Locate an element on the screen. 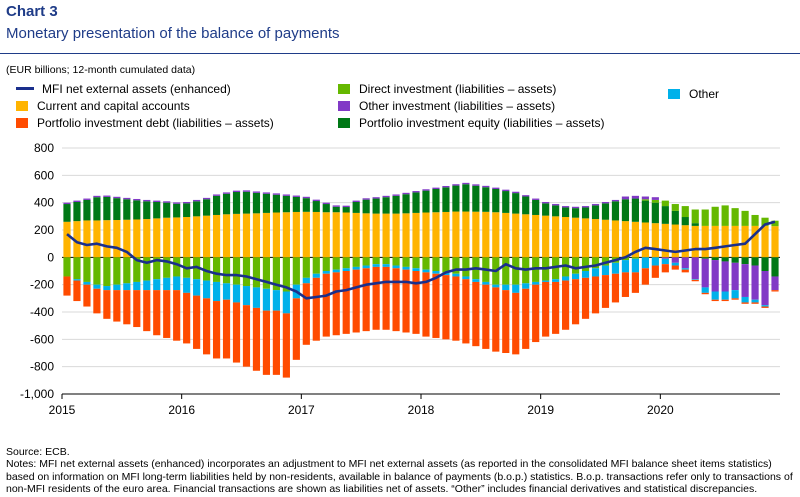 This screenshot has height=497, width=800. legend-swatch-current-capital is located at coordinates (22, 106).